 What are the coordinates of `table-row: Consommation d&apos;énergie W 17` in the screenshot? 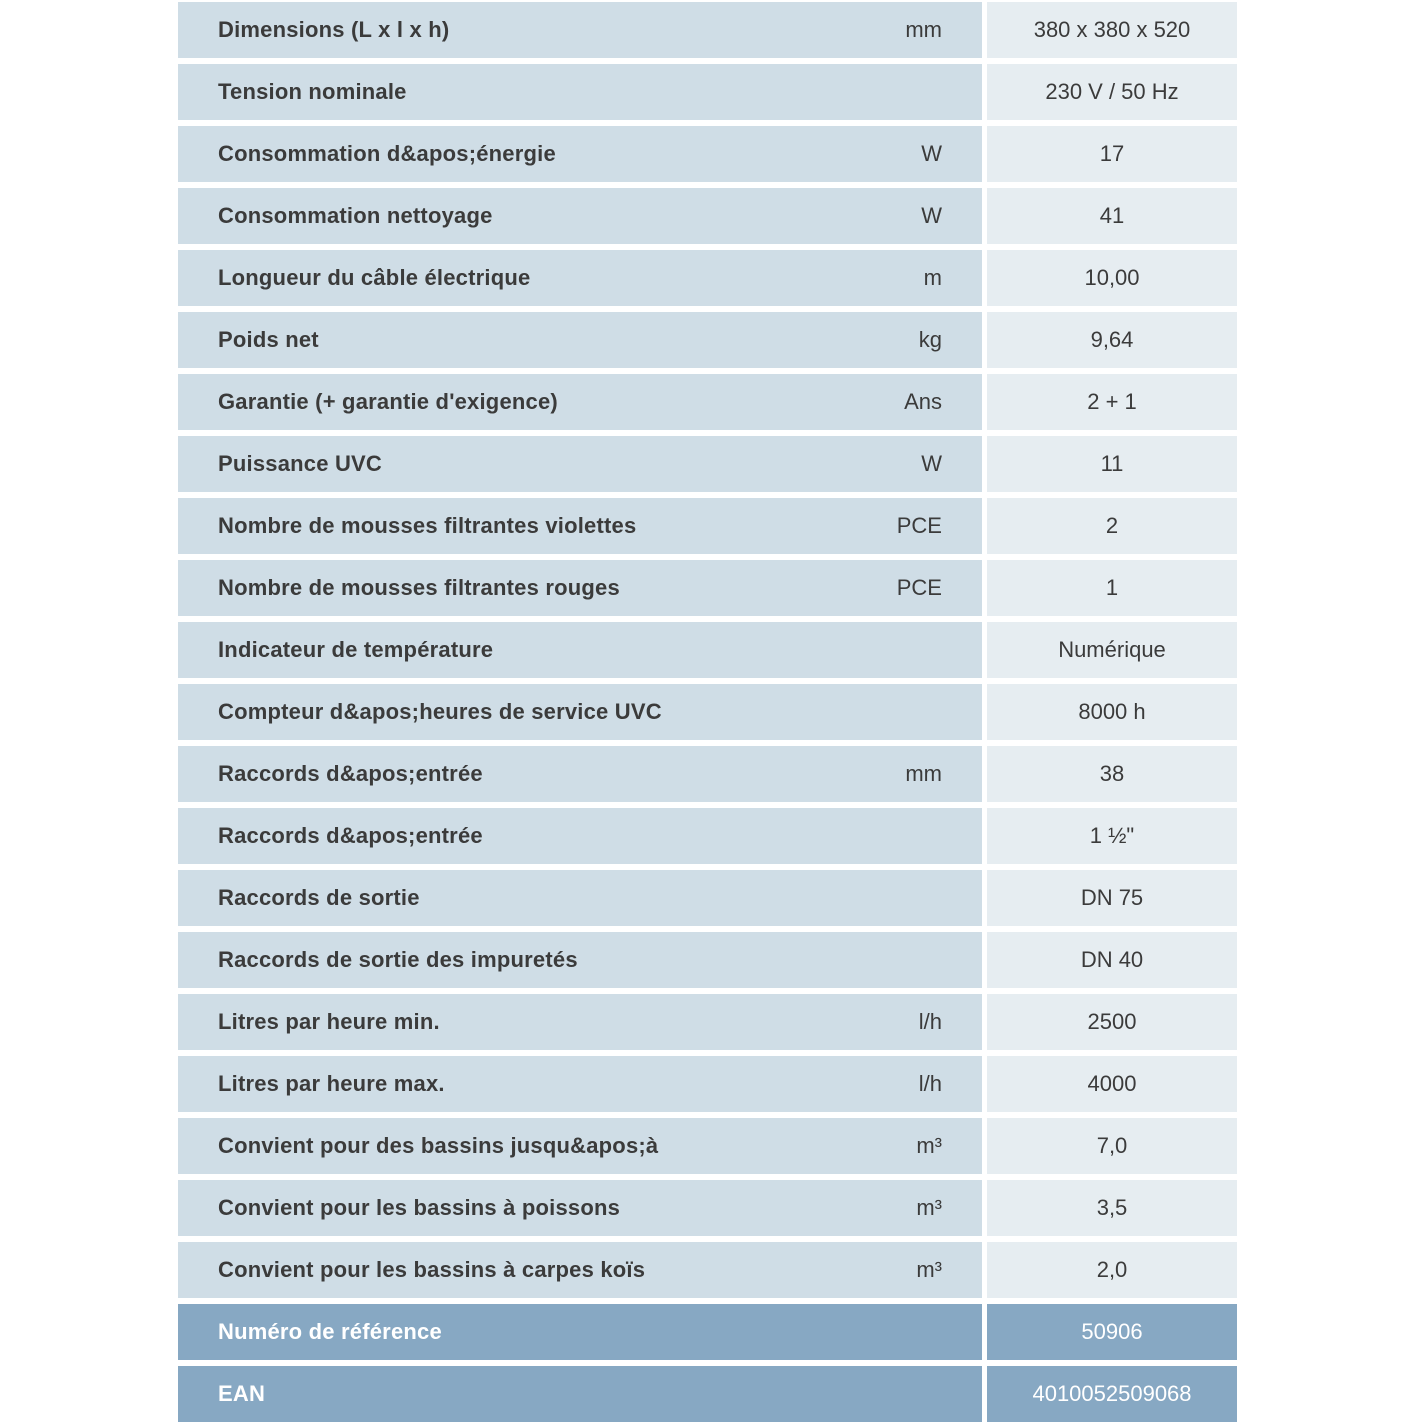 It's located at (707, 154).